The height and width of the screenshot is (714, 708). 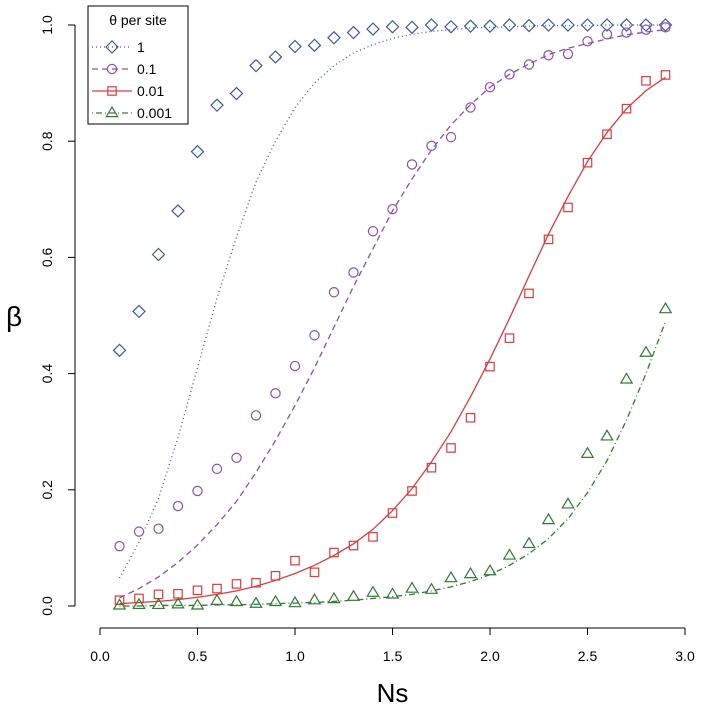 What do you see at coordinates (47, 141) in the screenshot?
I see `y-tick-label: 0.8` at bounding box center [47, 141].